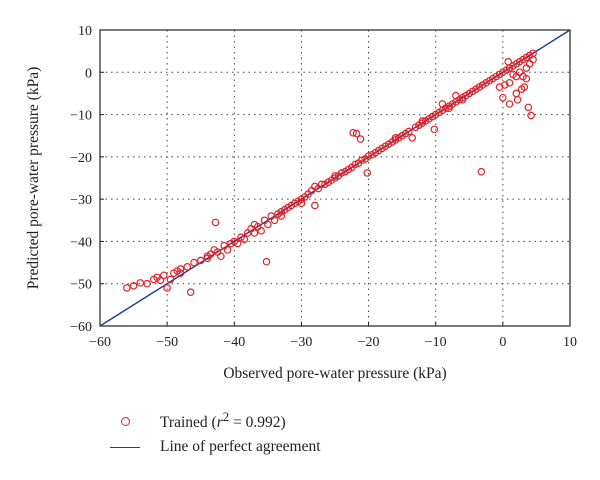  Describe the element at coordinates (81, 285) in the screenshot. I see `y-tick-label: −50` at that location.